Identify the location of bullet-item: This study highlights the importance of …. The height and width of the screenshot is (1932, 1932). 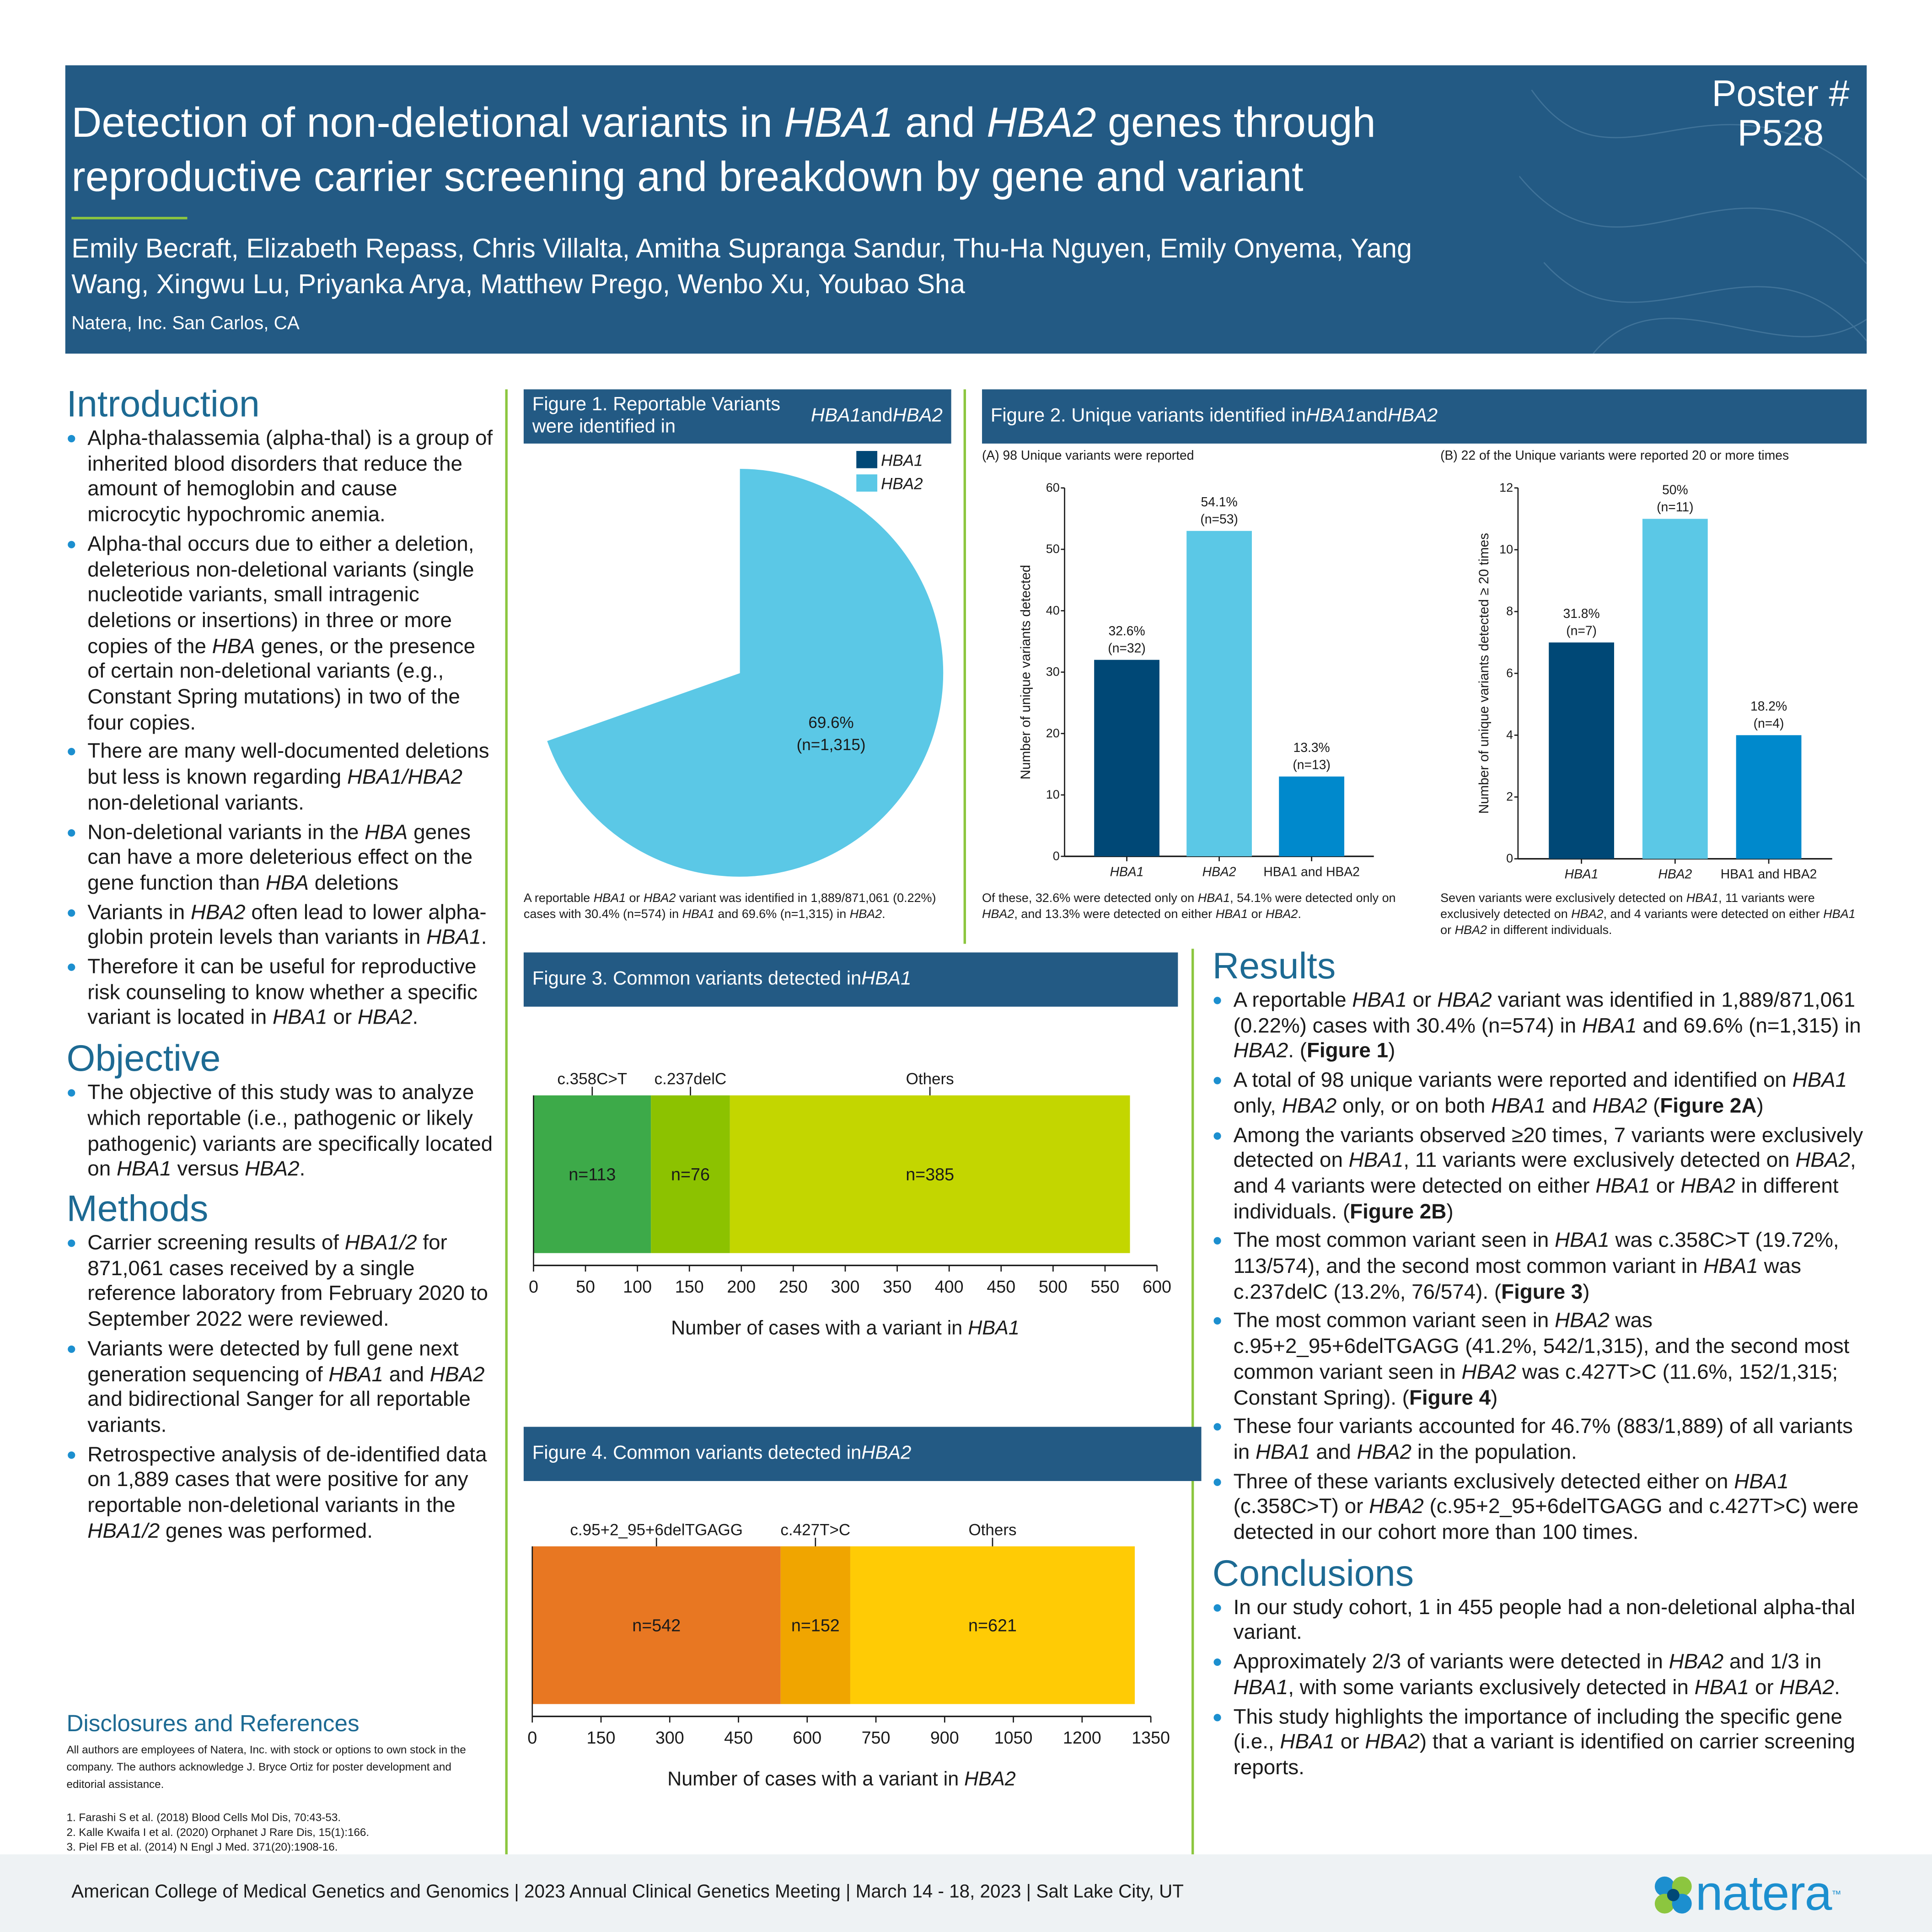
(1539, 1743).